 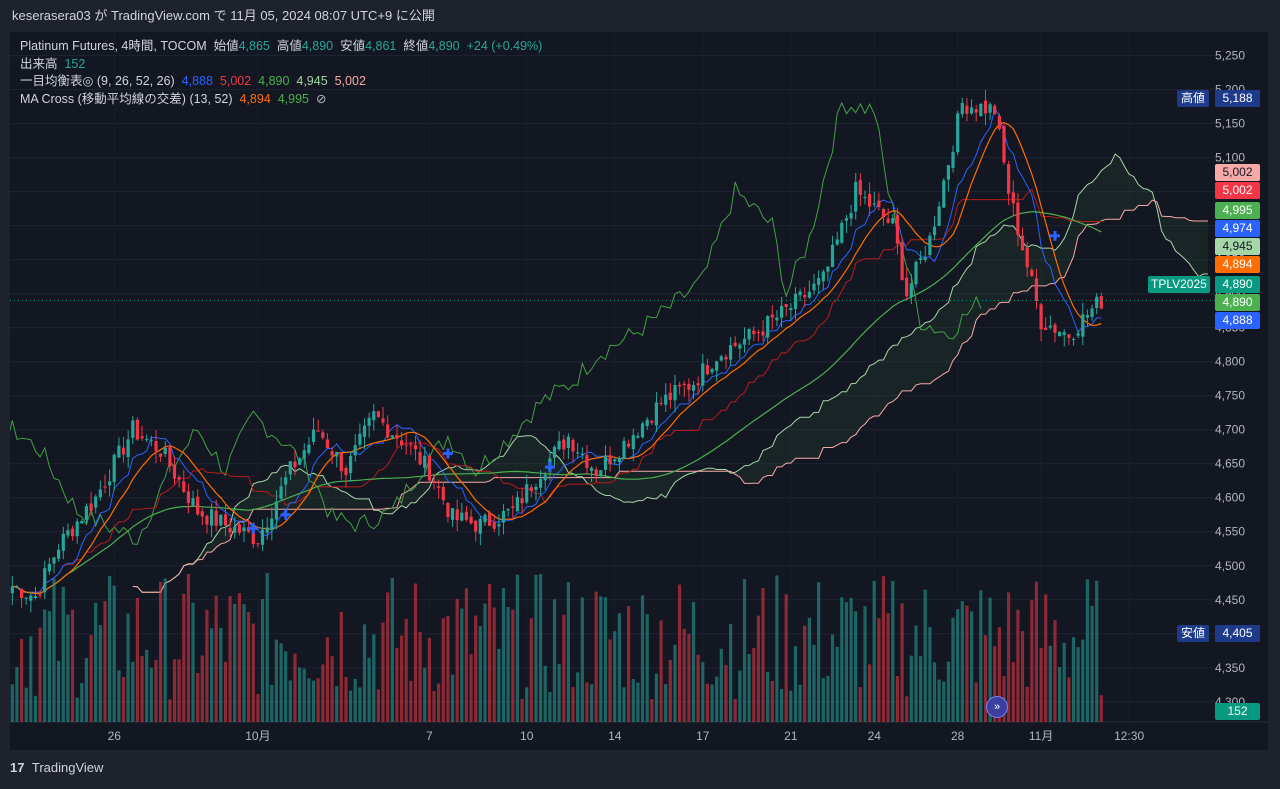 What do you see at coordinates (1237, 190) in the screenshot?
I see `price-tag: 5,002` at bounding box center [1237, 190].